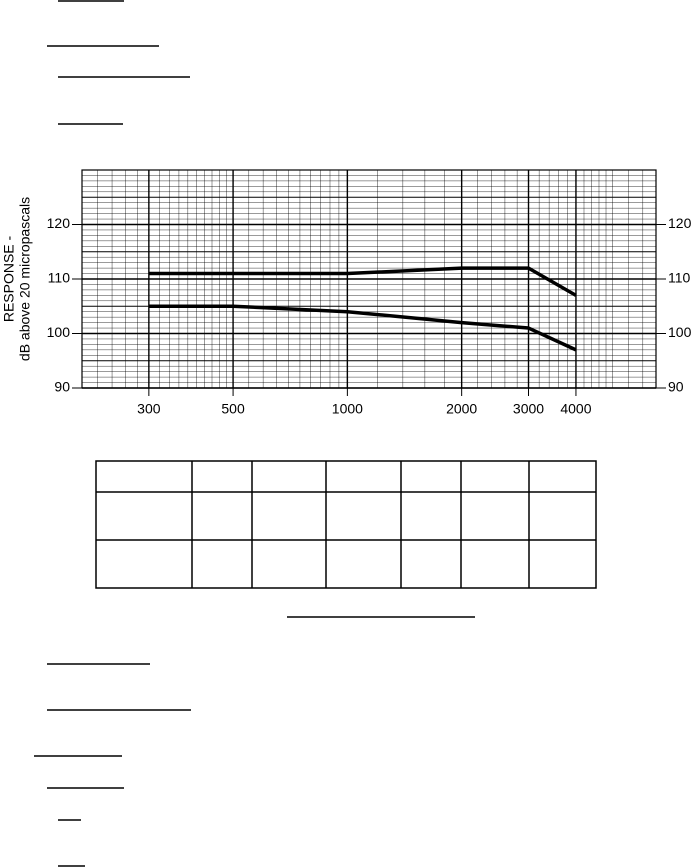 Image resolution: width=691 pixels, height=868 pixels. What do you see at coordinates (9, 278) in the screenshot?
I see `y-axis-label: RESPONSE -` at bounding box center [9, 278].